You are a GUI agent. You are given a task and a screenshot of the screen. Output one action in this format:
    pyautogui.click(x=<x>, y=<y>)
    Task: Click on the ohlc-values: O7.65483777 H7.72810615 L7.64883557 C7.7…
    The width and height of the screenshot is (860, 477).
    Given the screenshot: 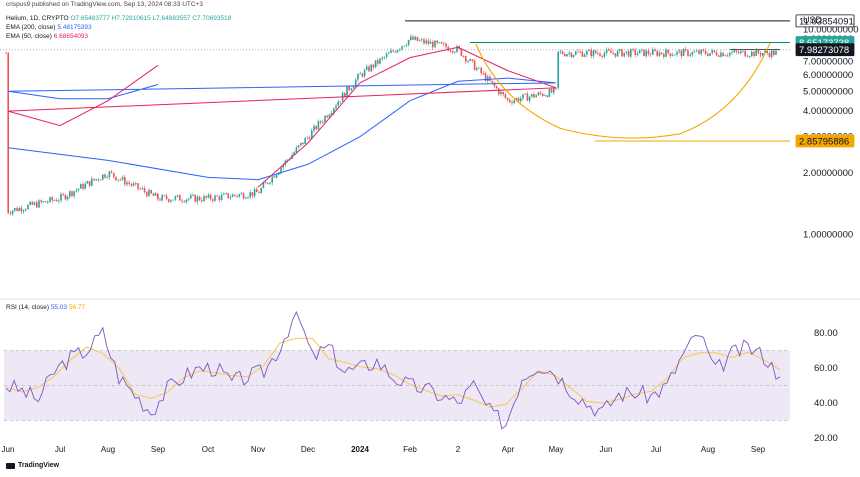 What is the action you would take?
    pyautogui.click(x=151, y=18)
    